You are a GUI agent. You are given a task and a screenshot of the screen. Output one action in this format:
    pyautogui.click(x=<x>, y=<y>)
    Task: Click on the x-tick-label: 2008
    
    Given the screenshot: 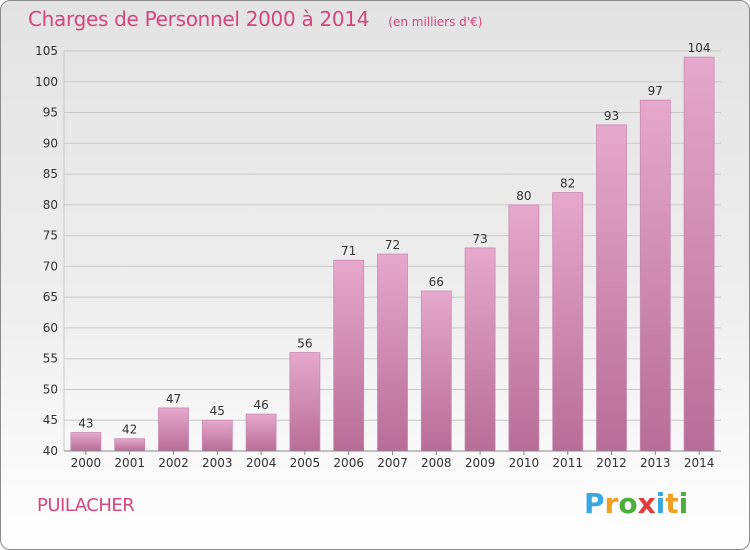 What is the action you would take?
    pyautogui.click(x=436, y=463)
    